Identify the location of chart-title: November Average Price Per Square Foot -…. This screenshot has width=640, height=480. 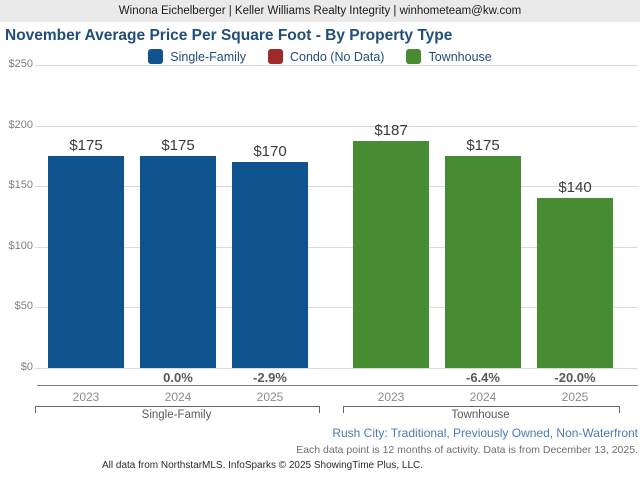
(229, 35).